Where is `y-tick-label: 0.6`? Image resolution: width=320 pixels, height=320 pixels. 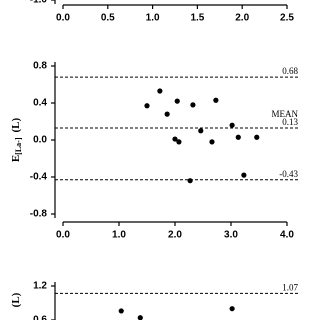 y-tick-label: 0.6 is located at coordinates (40, 317).